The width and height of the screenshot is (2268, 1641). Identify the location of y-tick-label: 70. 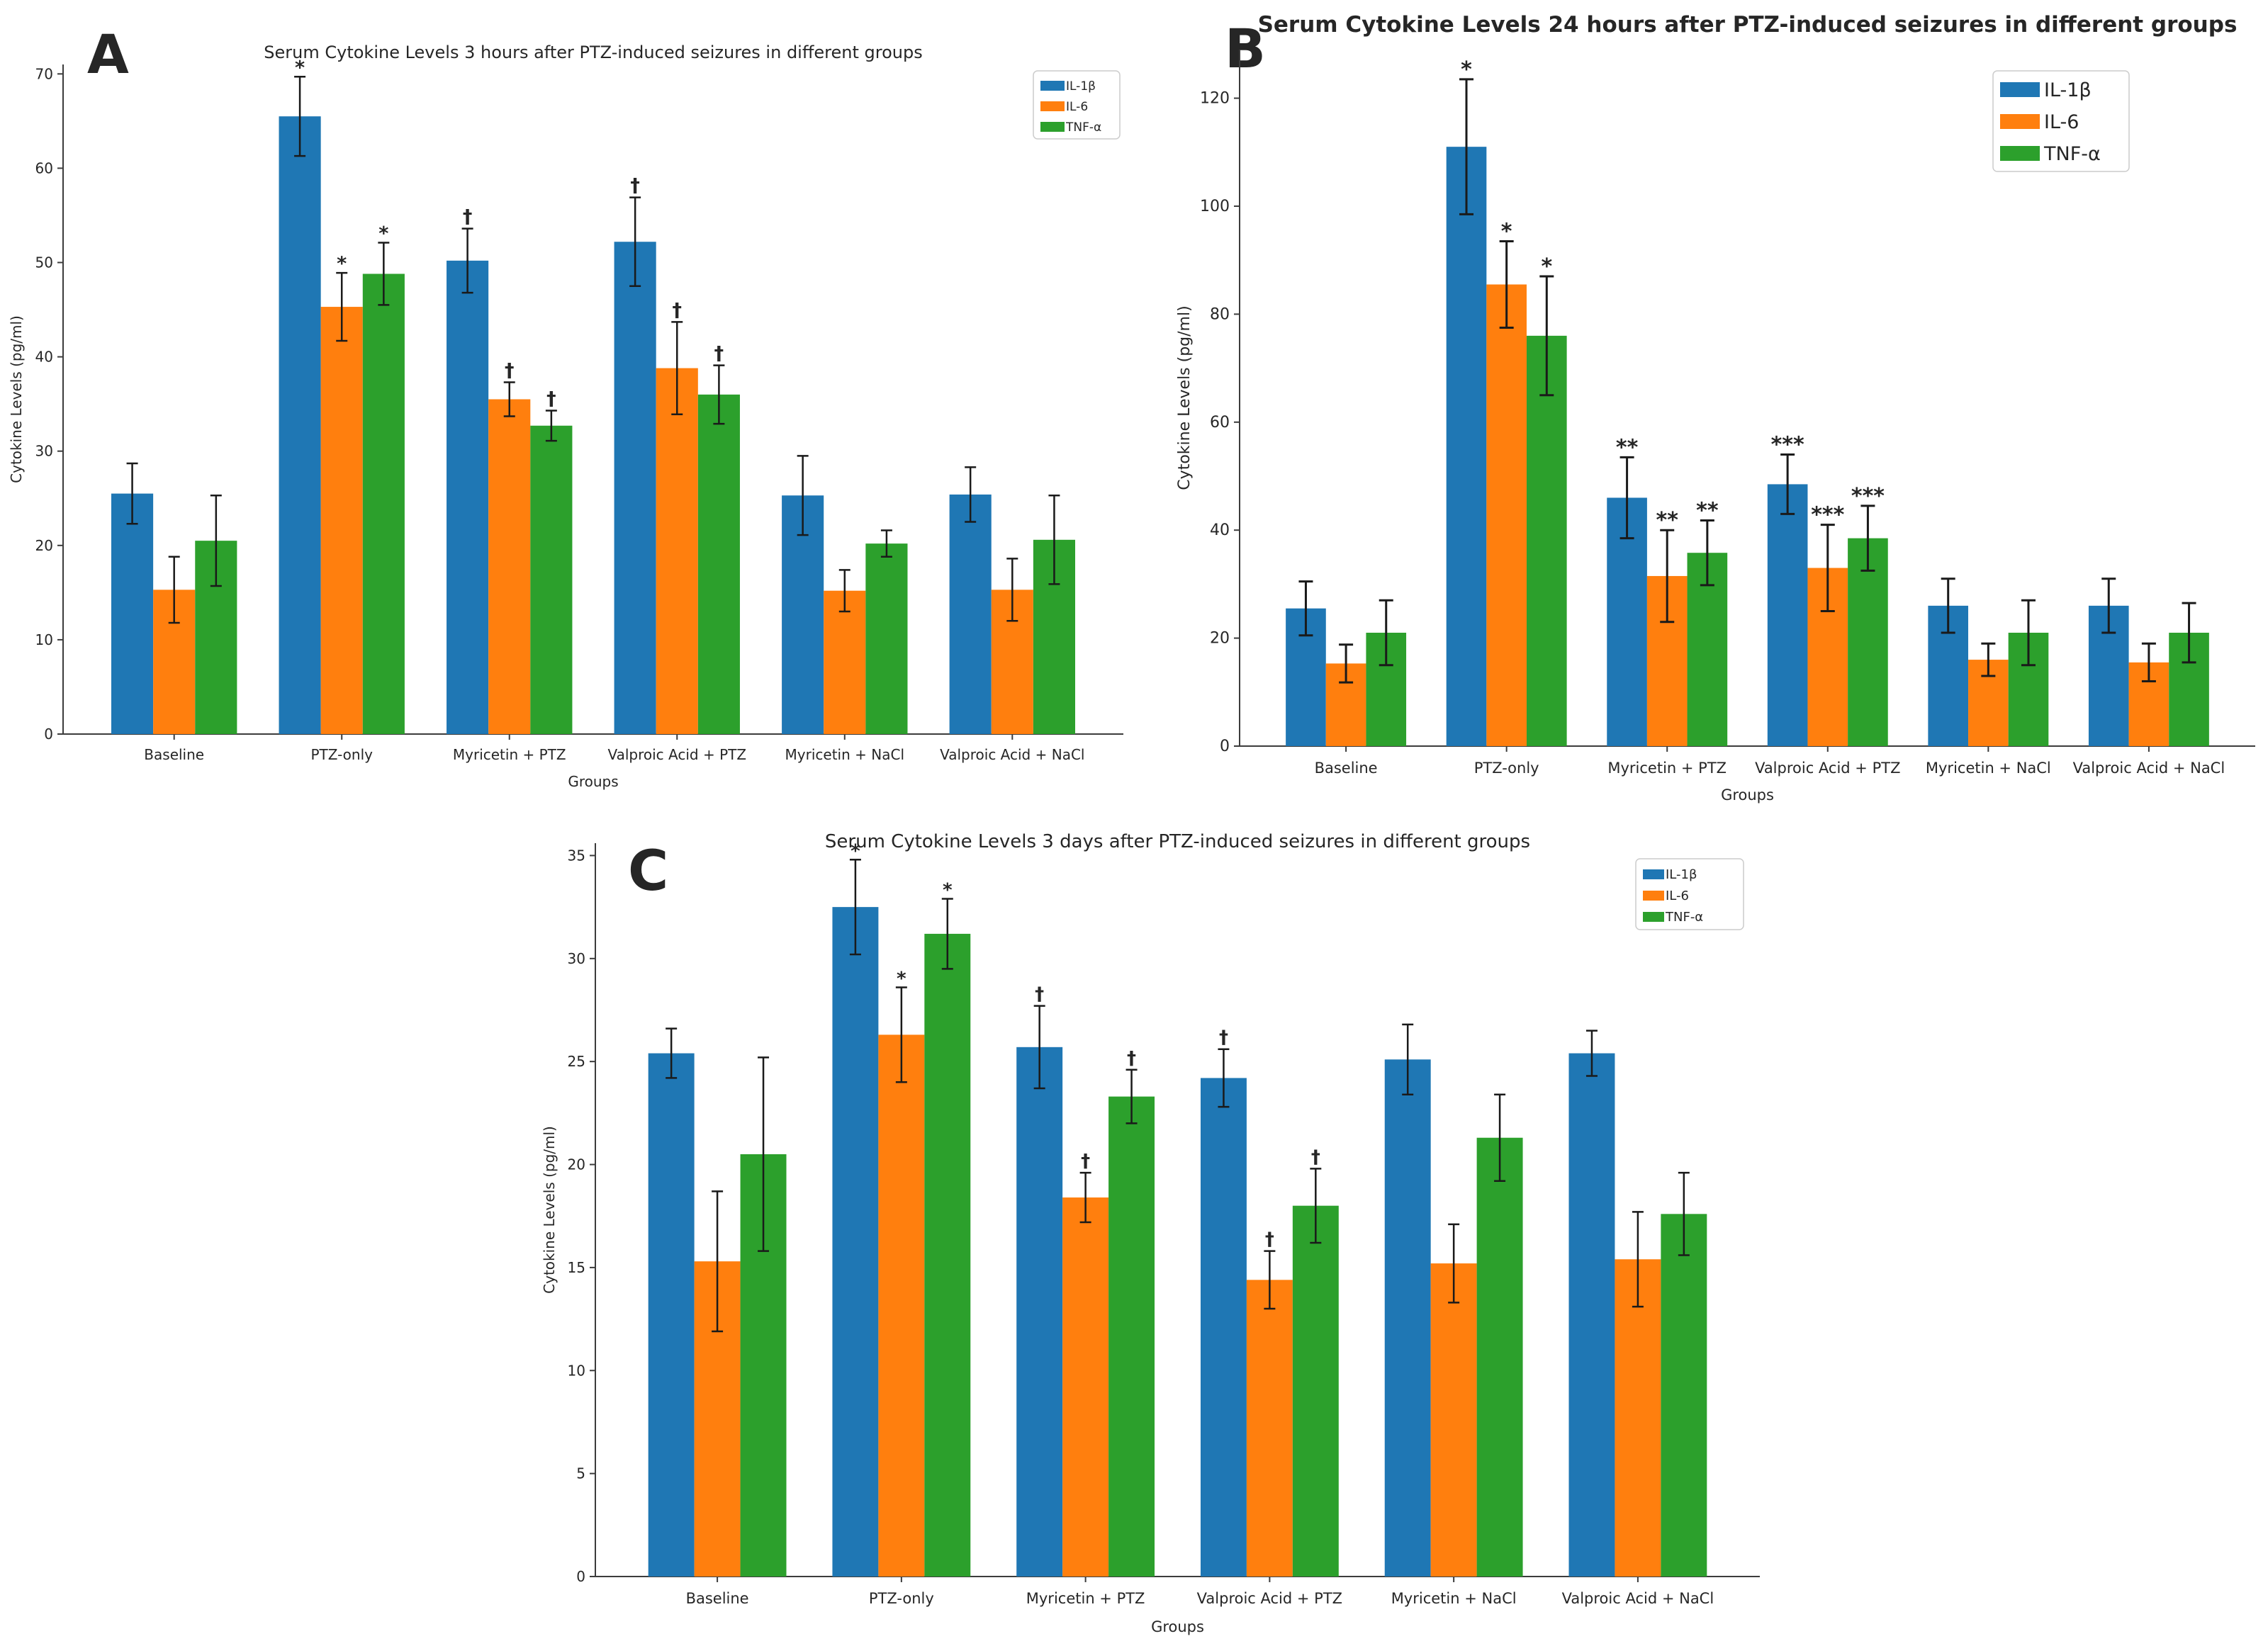
(44, 73).